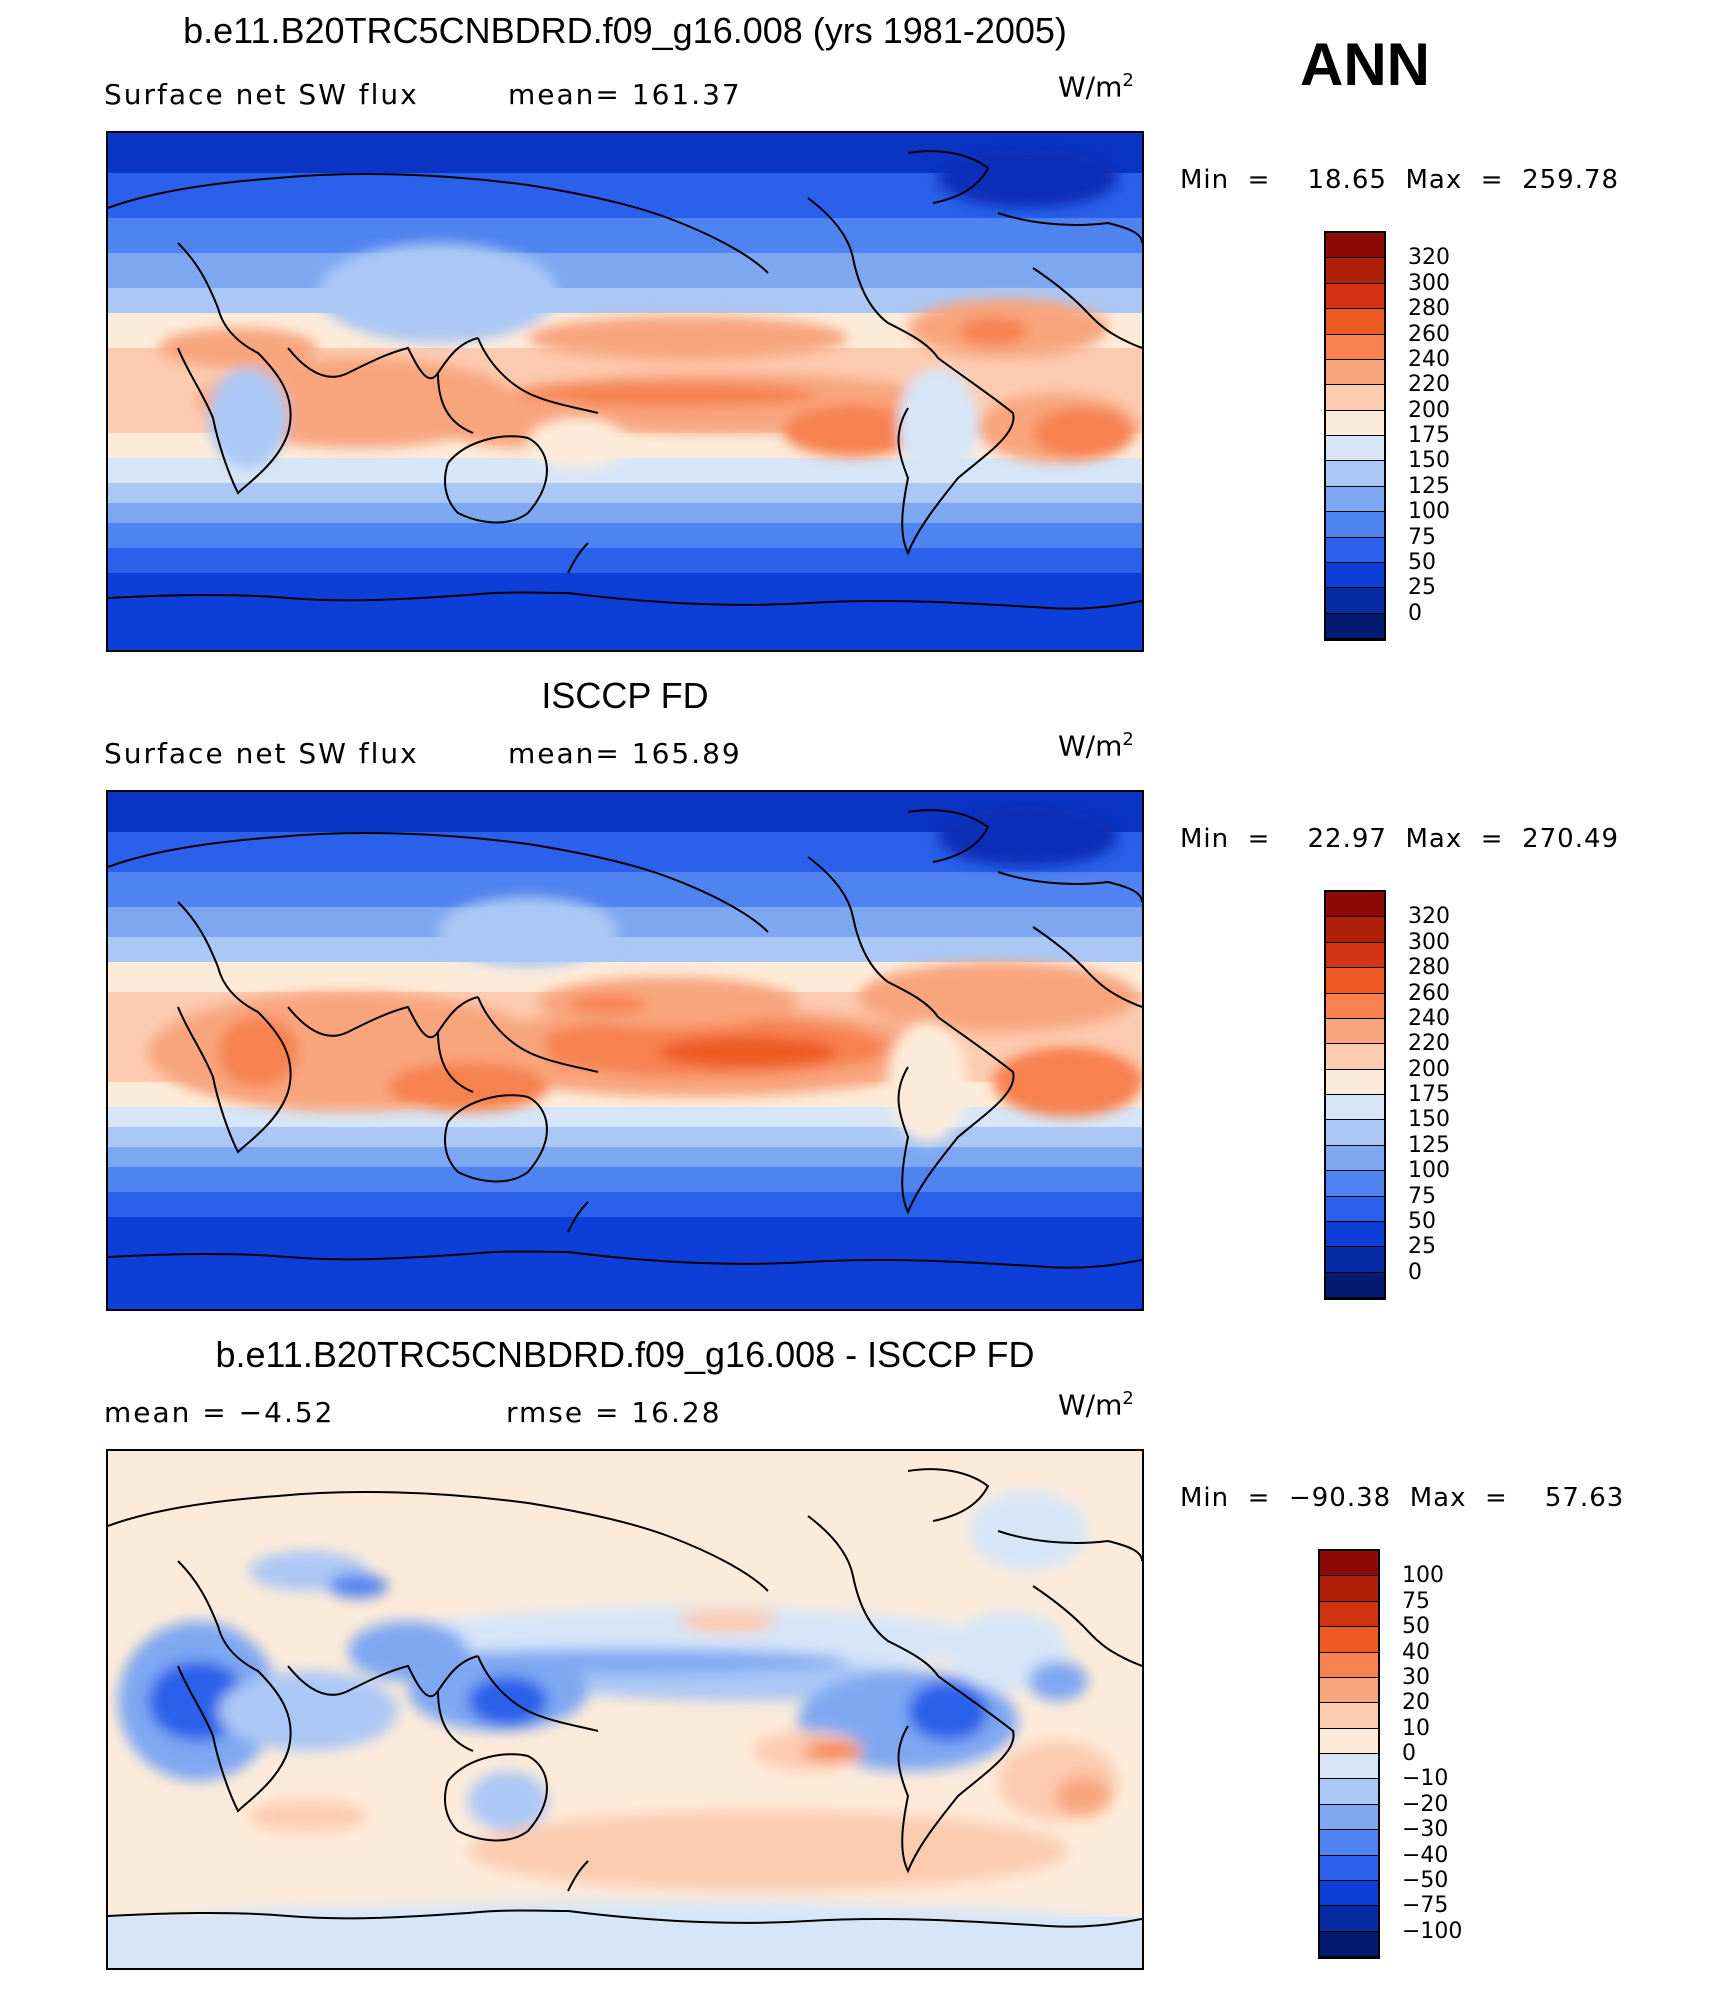  Describe the element at coordinates (261, 753) in the screenshot. I see `panel-2-variable-label: Surface net SW flux` at that location.